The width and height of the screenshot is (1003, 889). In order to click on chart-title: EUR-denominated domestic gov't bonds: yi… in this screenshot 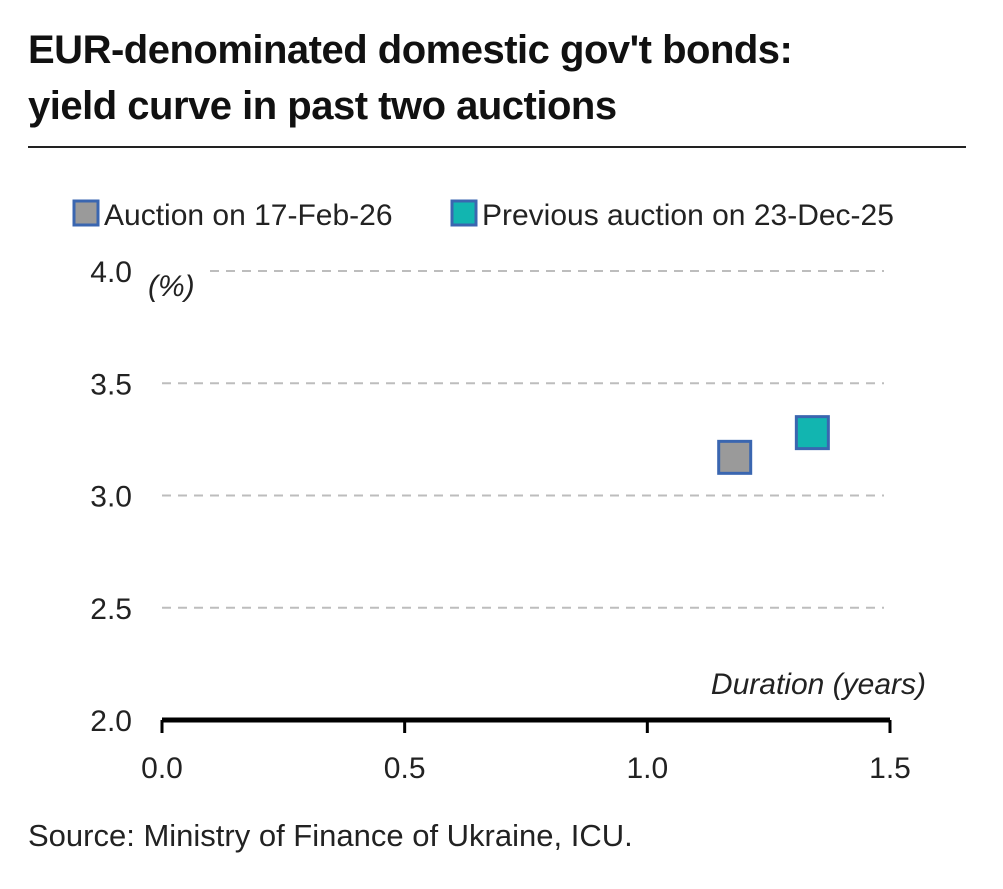, I will do `click(503, 78)`.